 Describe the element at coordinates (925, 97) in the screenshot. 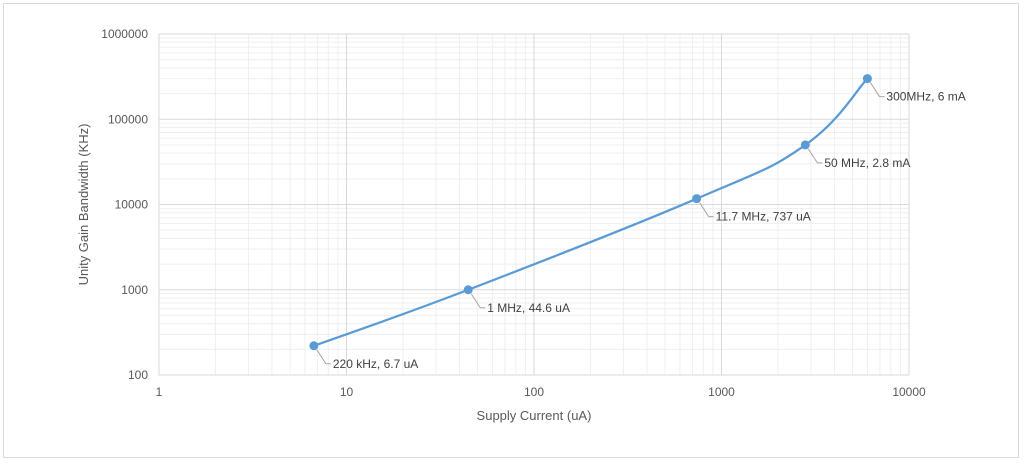

I see `data-label: 300MHz, 6 mA` at that location.